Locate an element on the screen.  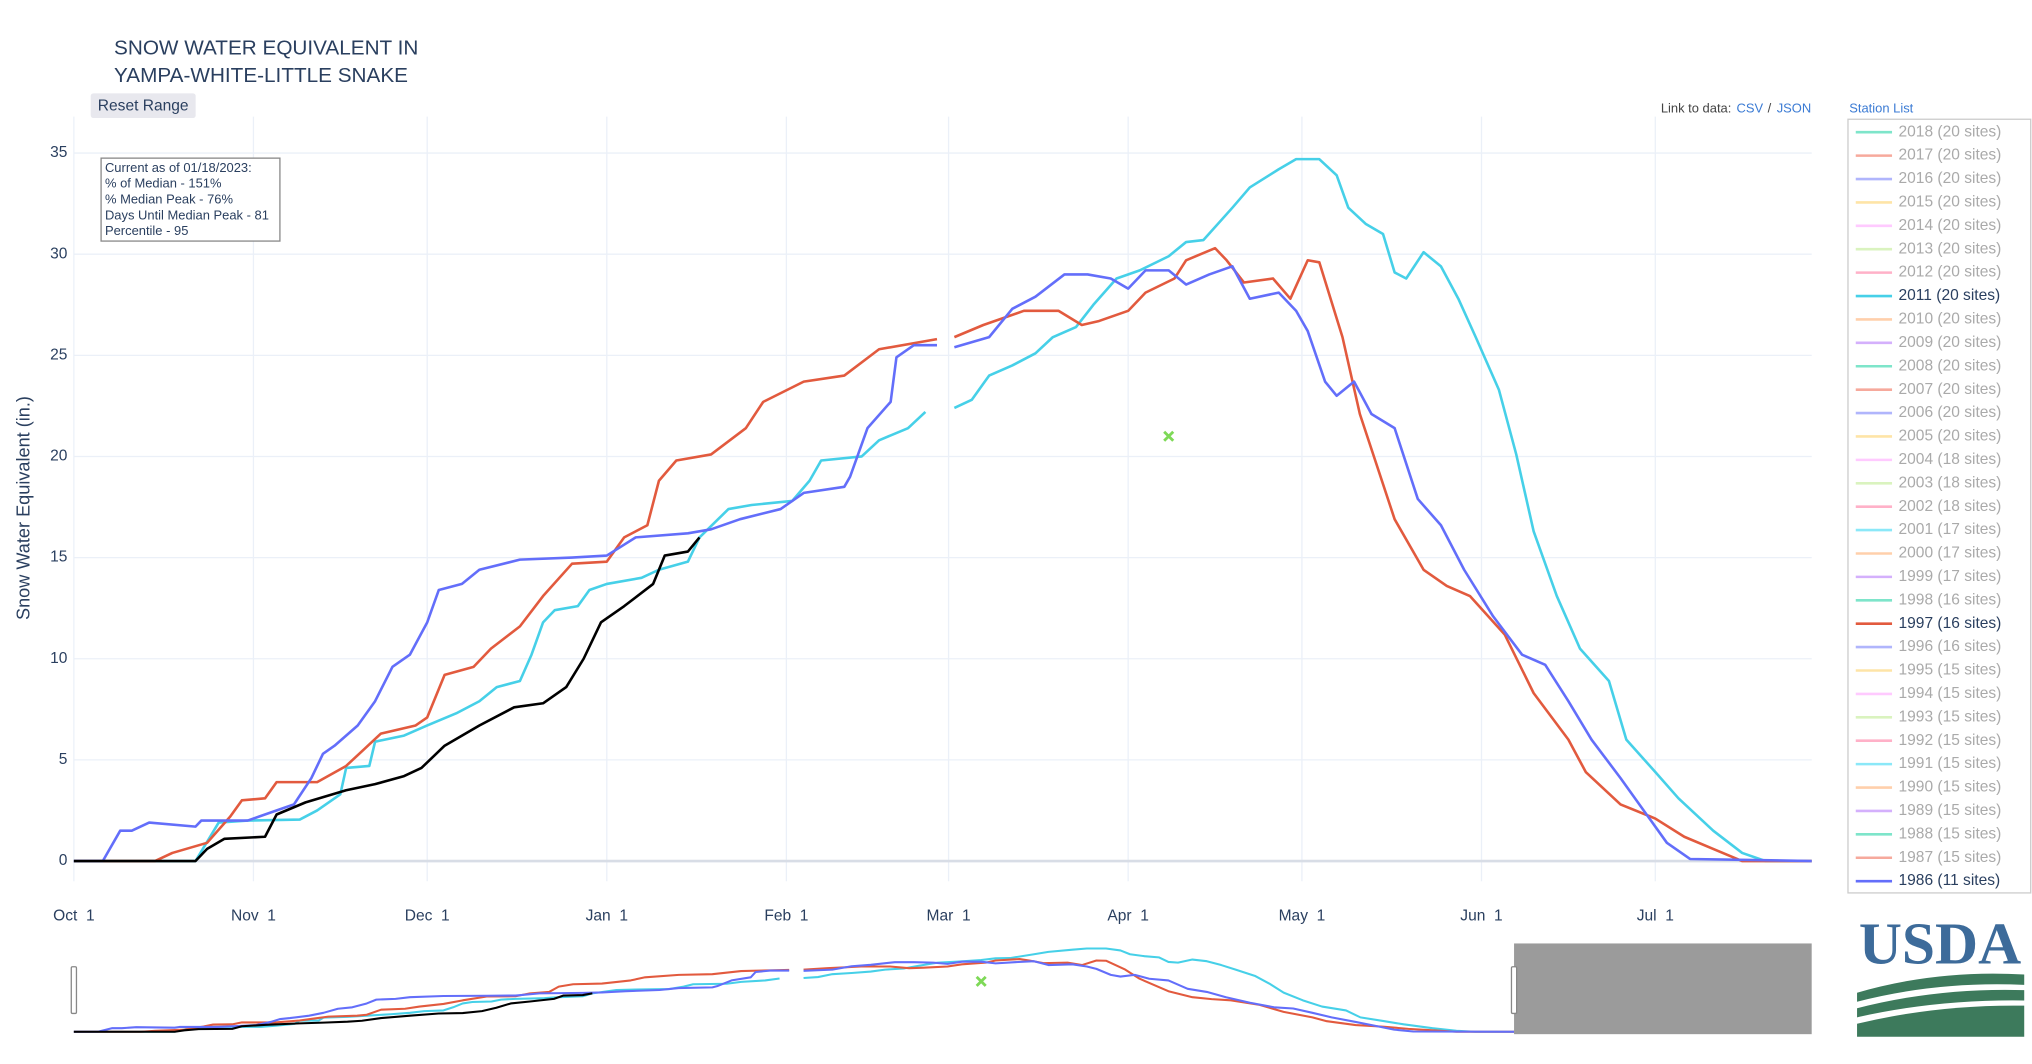
legend-item: 2016 (20 sites) is located at coordinates (1928, 178).